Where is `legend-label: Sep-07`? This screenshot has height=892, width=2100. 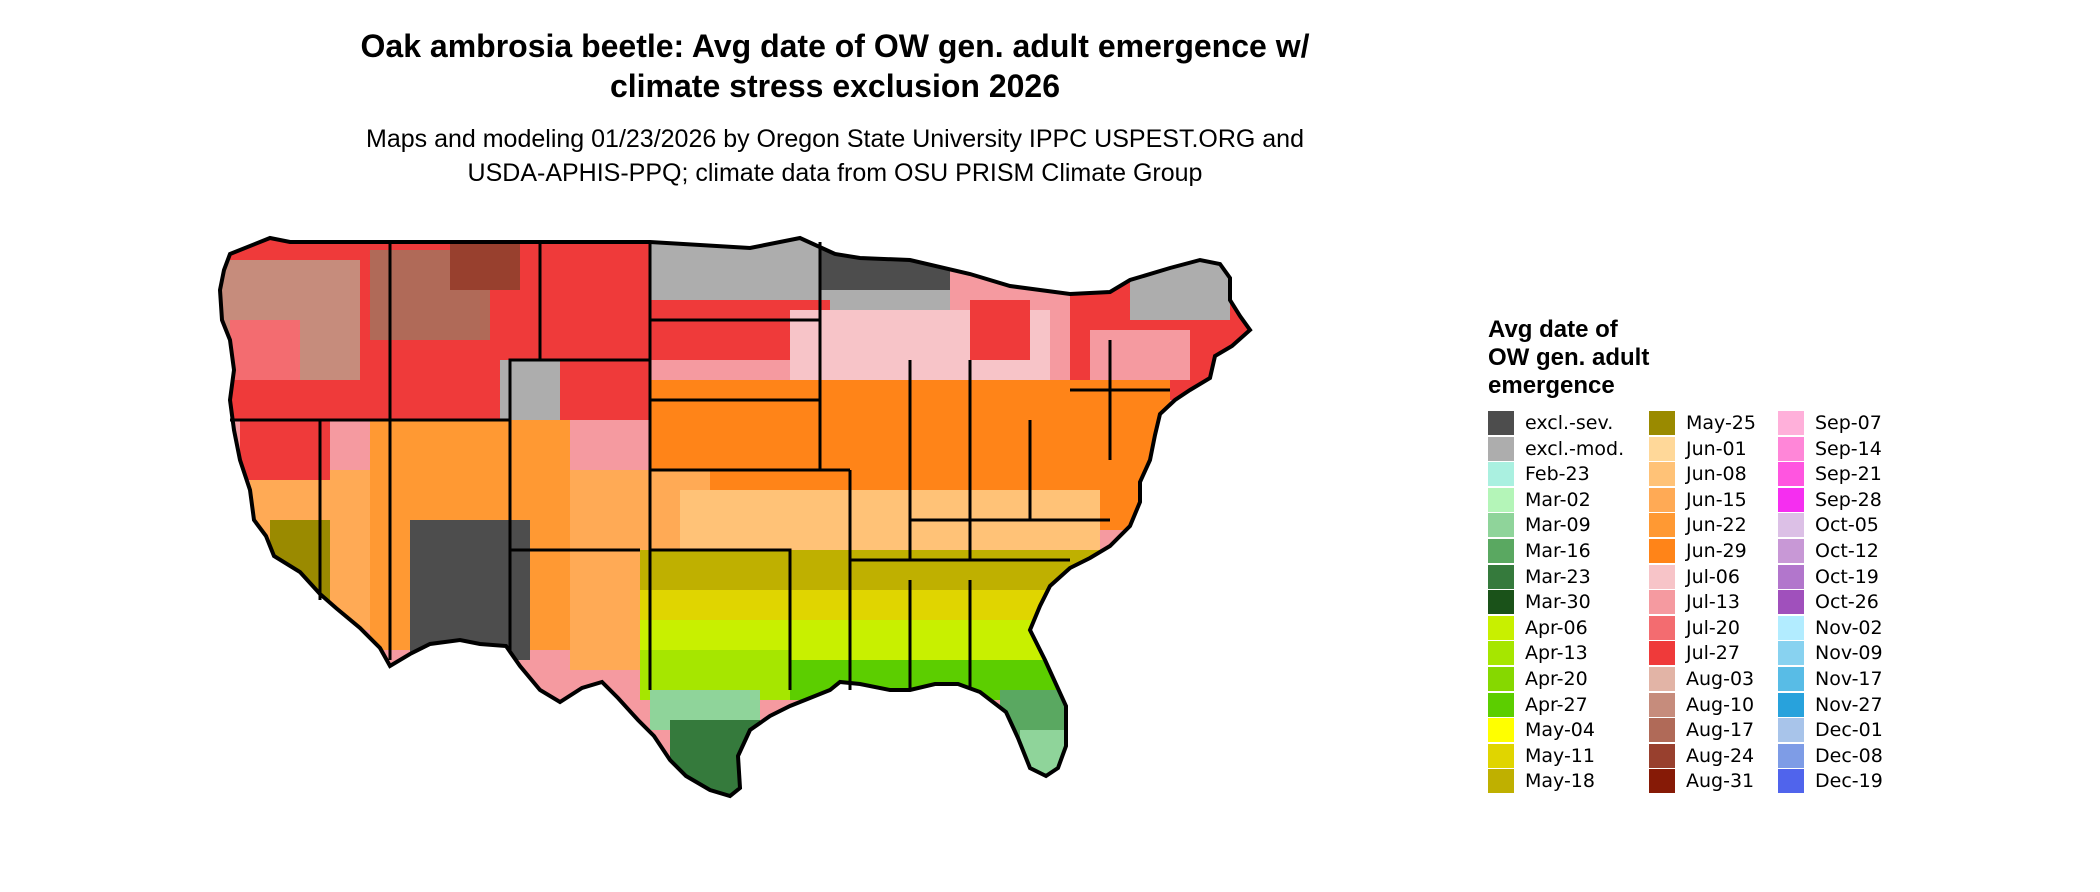 legend-label: Sep-07 is located at coordinates (1848, 423).